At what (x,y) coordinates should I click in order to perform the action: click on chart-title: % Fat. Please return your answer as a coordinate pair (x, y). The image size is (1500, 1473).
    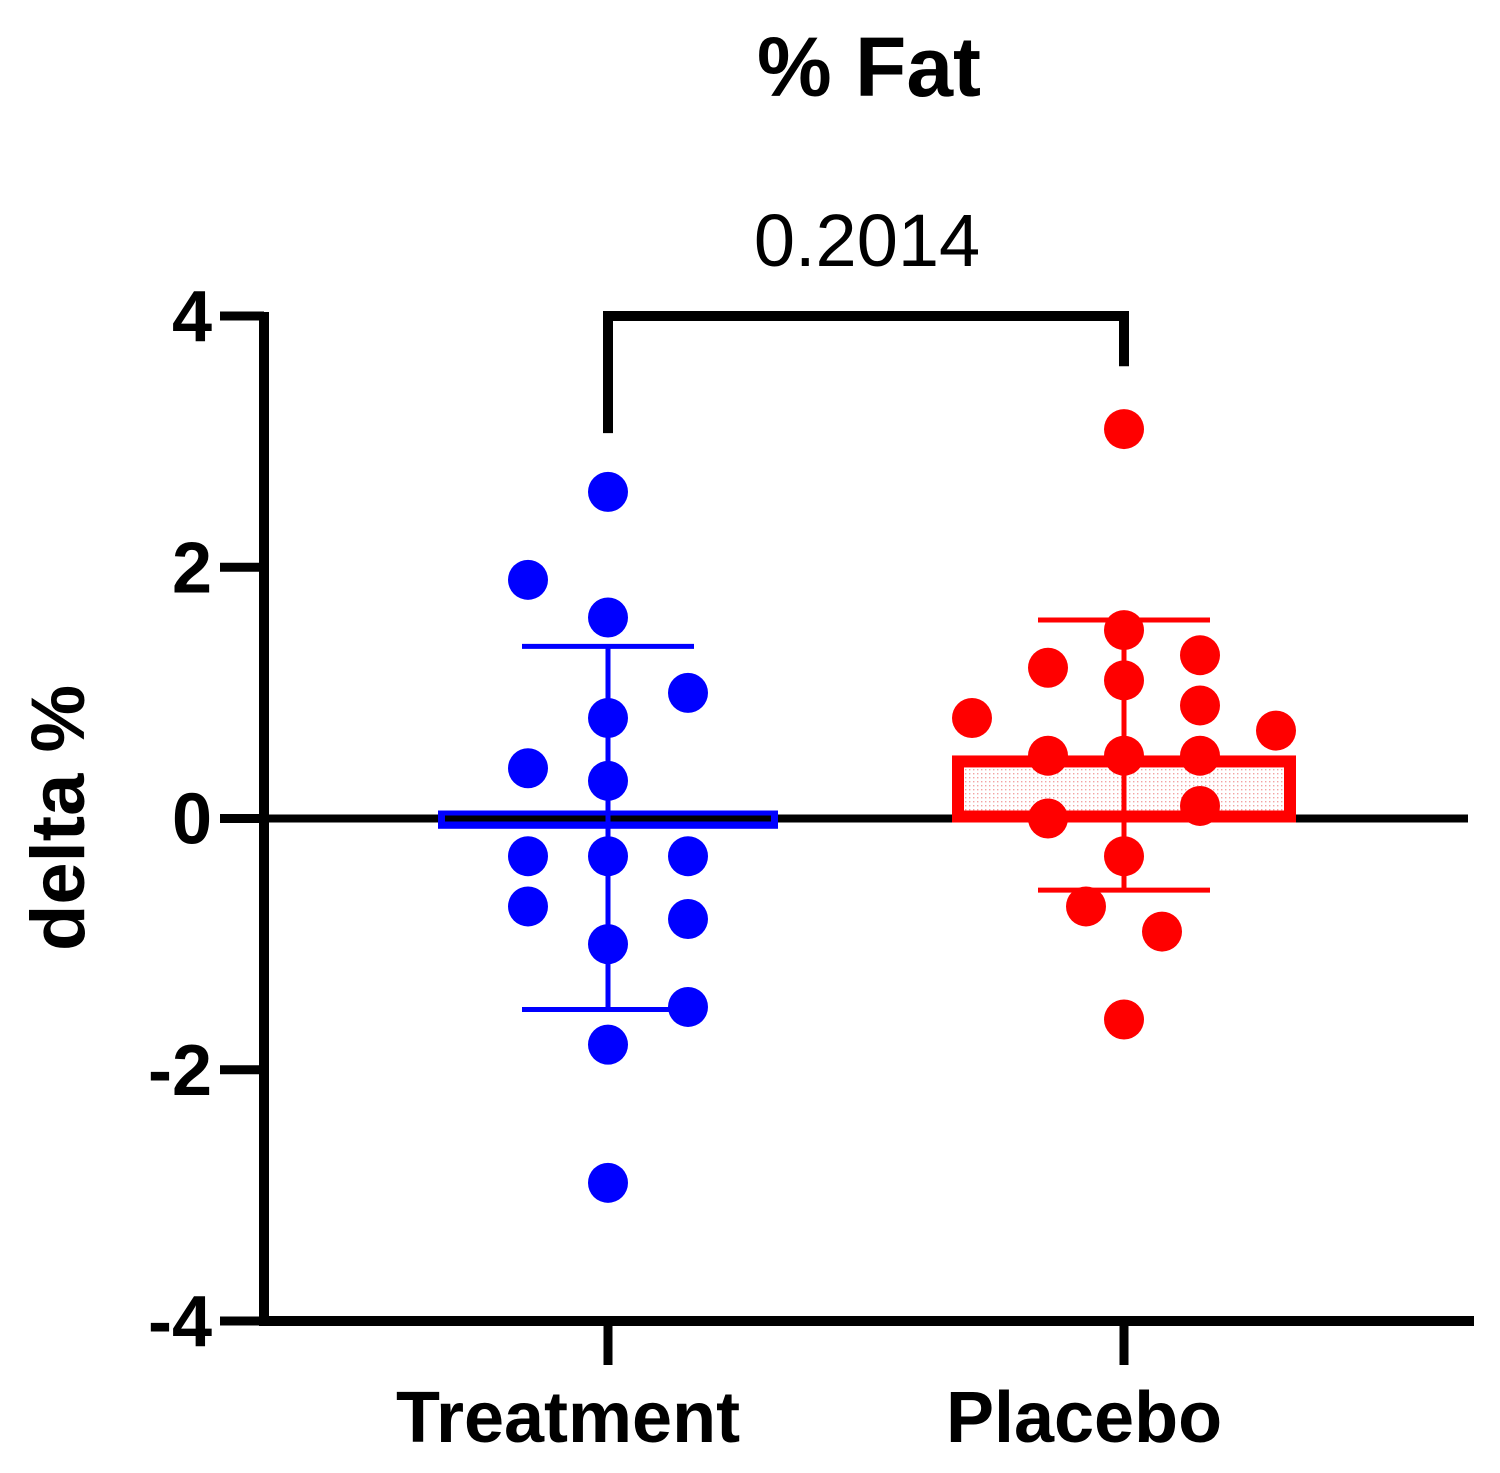
    Looking at the image, I should click on (869, 67).